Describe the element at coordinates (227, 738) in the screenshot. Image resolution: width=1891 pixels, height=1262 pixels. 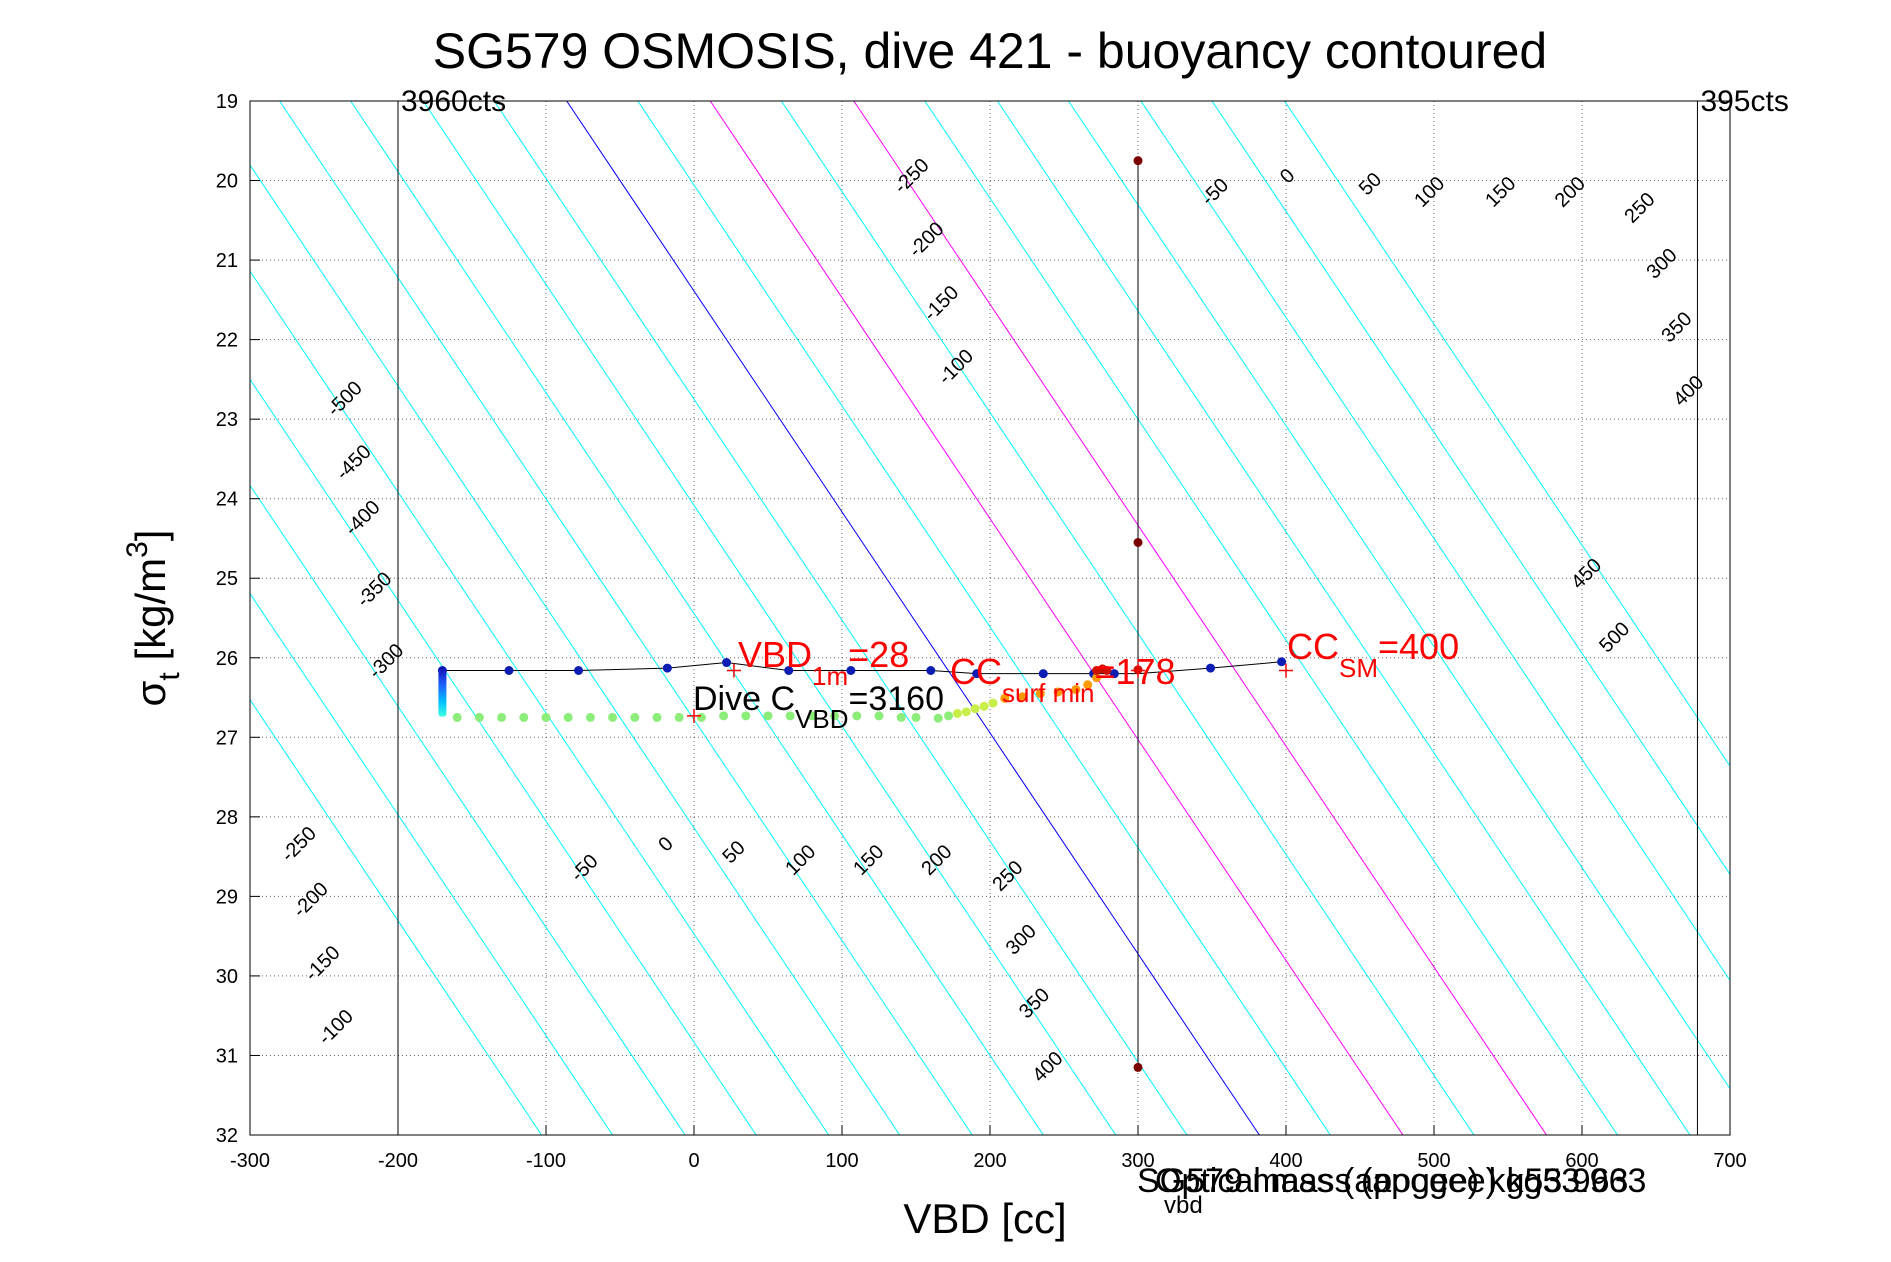
I see `y-tick-label: 27` at that location.